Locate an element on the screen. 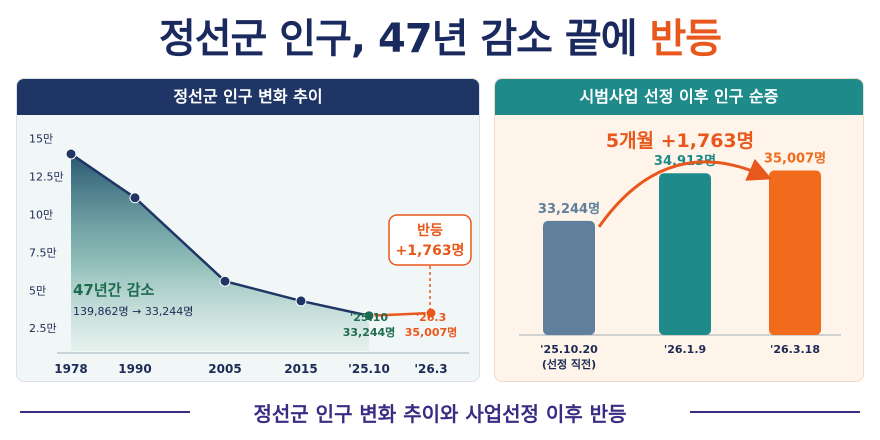 This screenshot has width=880, height=440. bar-category-note: (선정 직전) is located at coordinates (569, 364).